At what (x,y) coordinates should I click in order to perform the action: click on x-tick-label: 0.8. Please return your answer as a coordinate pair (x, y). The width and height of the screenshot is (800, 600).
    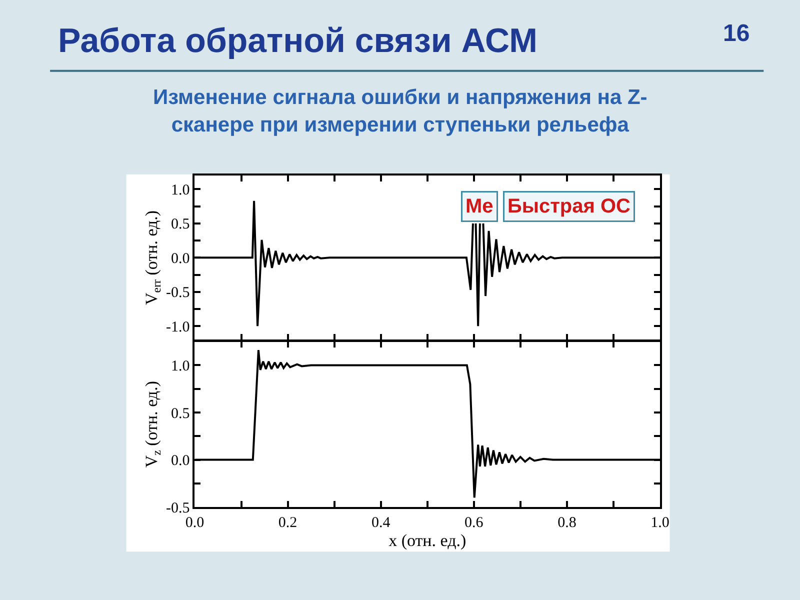
    Looking at the image, I should click on (567, 523).